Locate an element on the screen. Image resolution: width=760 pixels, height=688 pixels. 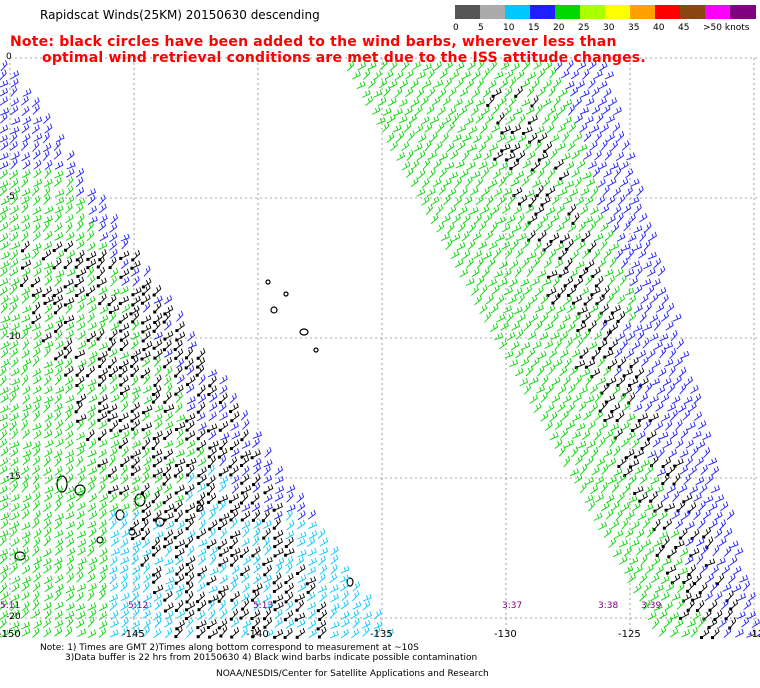
longitude-label: -12 is located at coordinates (754, 634).